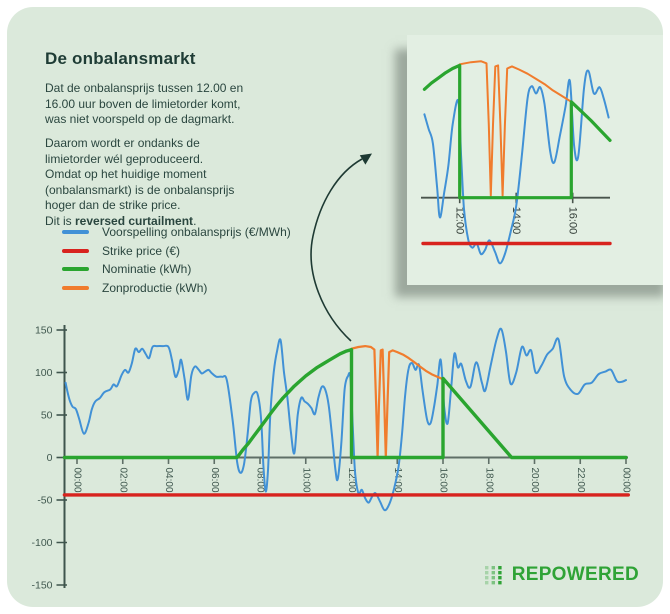 This screenshot has height=614, width=670. I want to click on svg-text: 04:00, so click(168, 480).